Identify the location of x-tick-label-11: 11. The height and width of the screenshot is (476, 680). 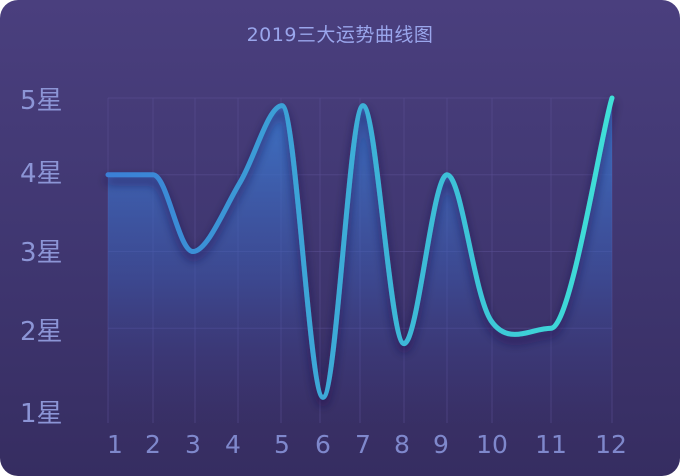
(551, 444).